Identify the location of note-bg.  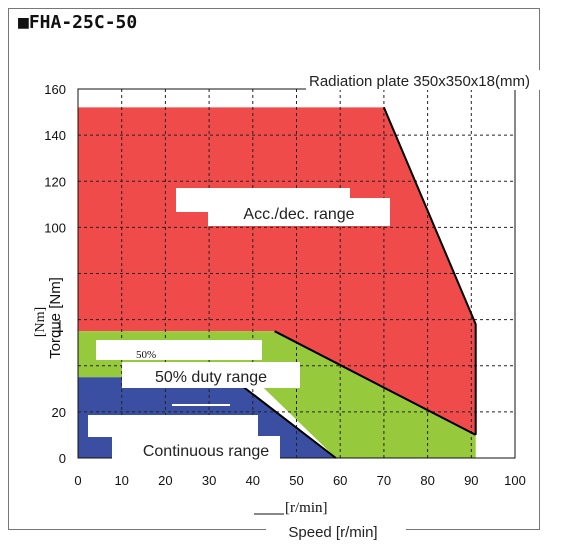
(439, 80).